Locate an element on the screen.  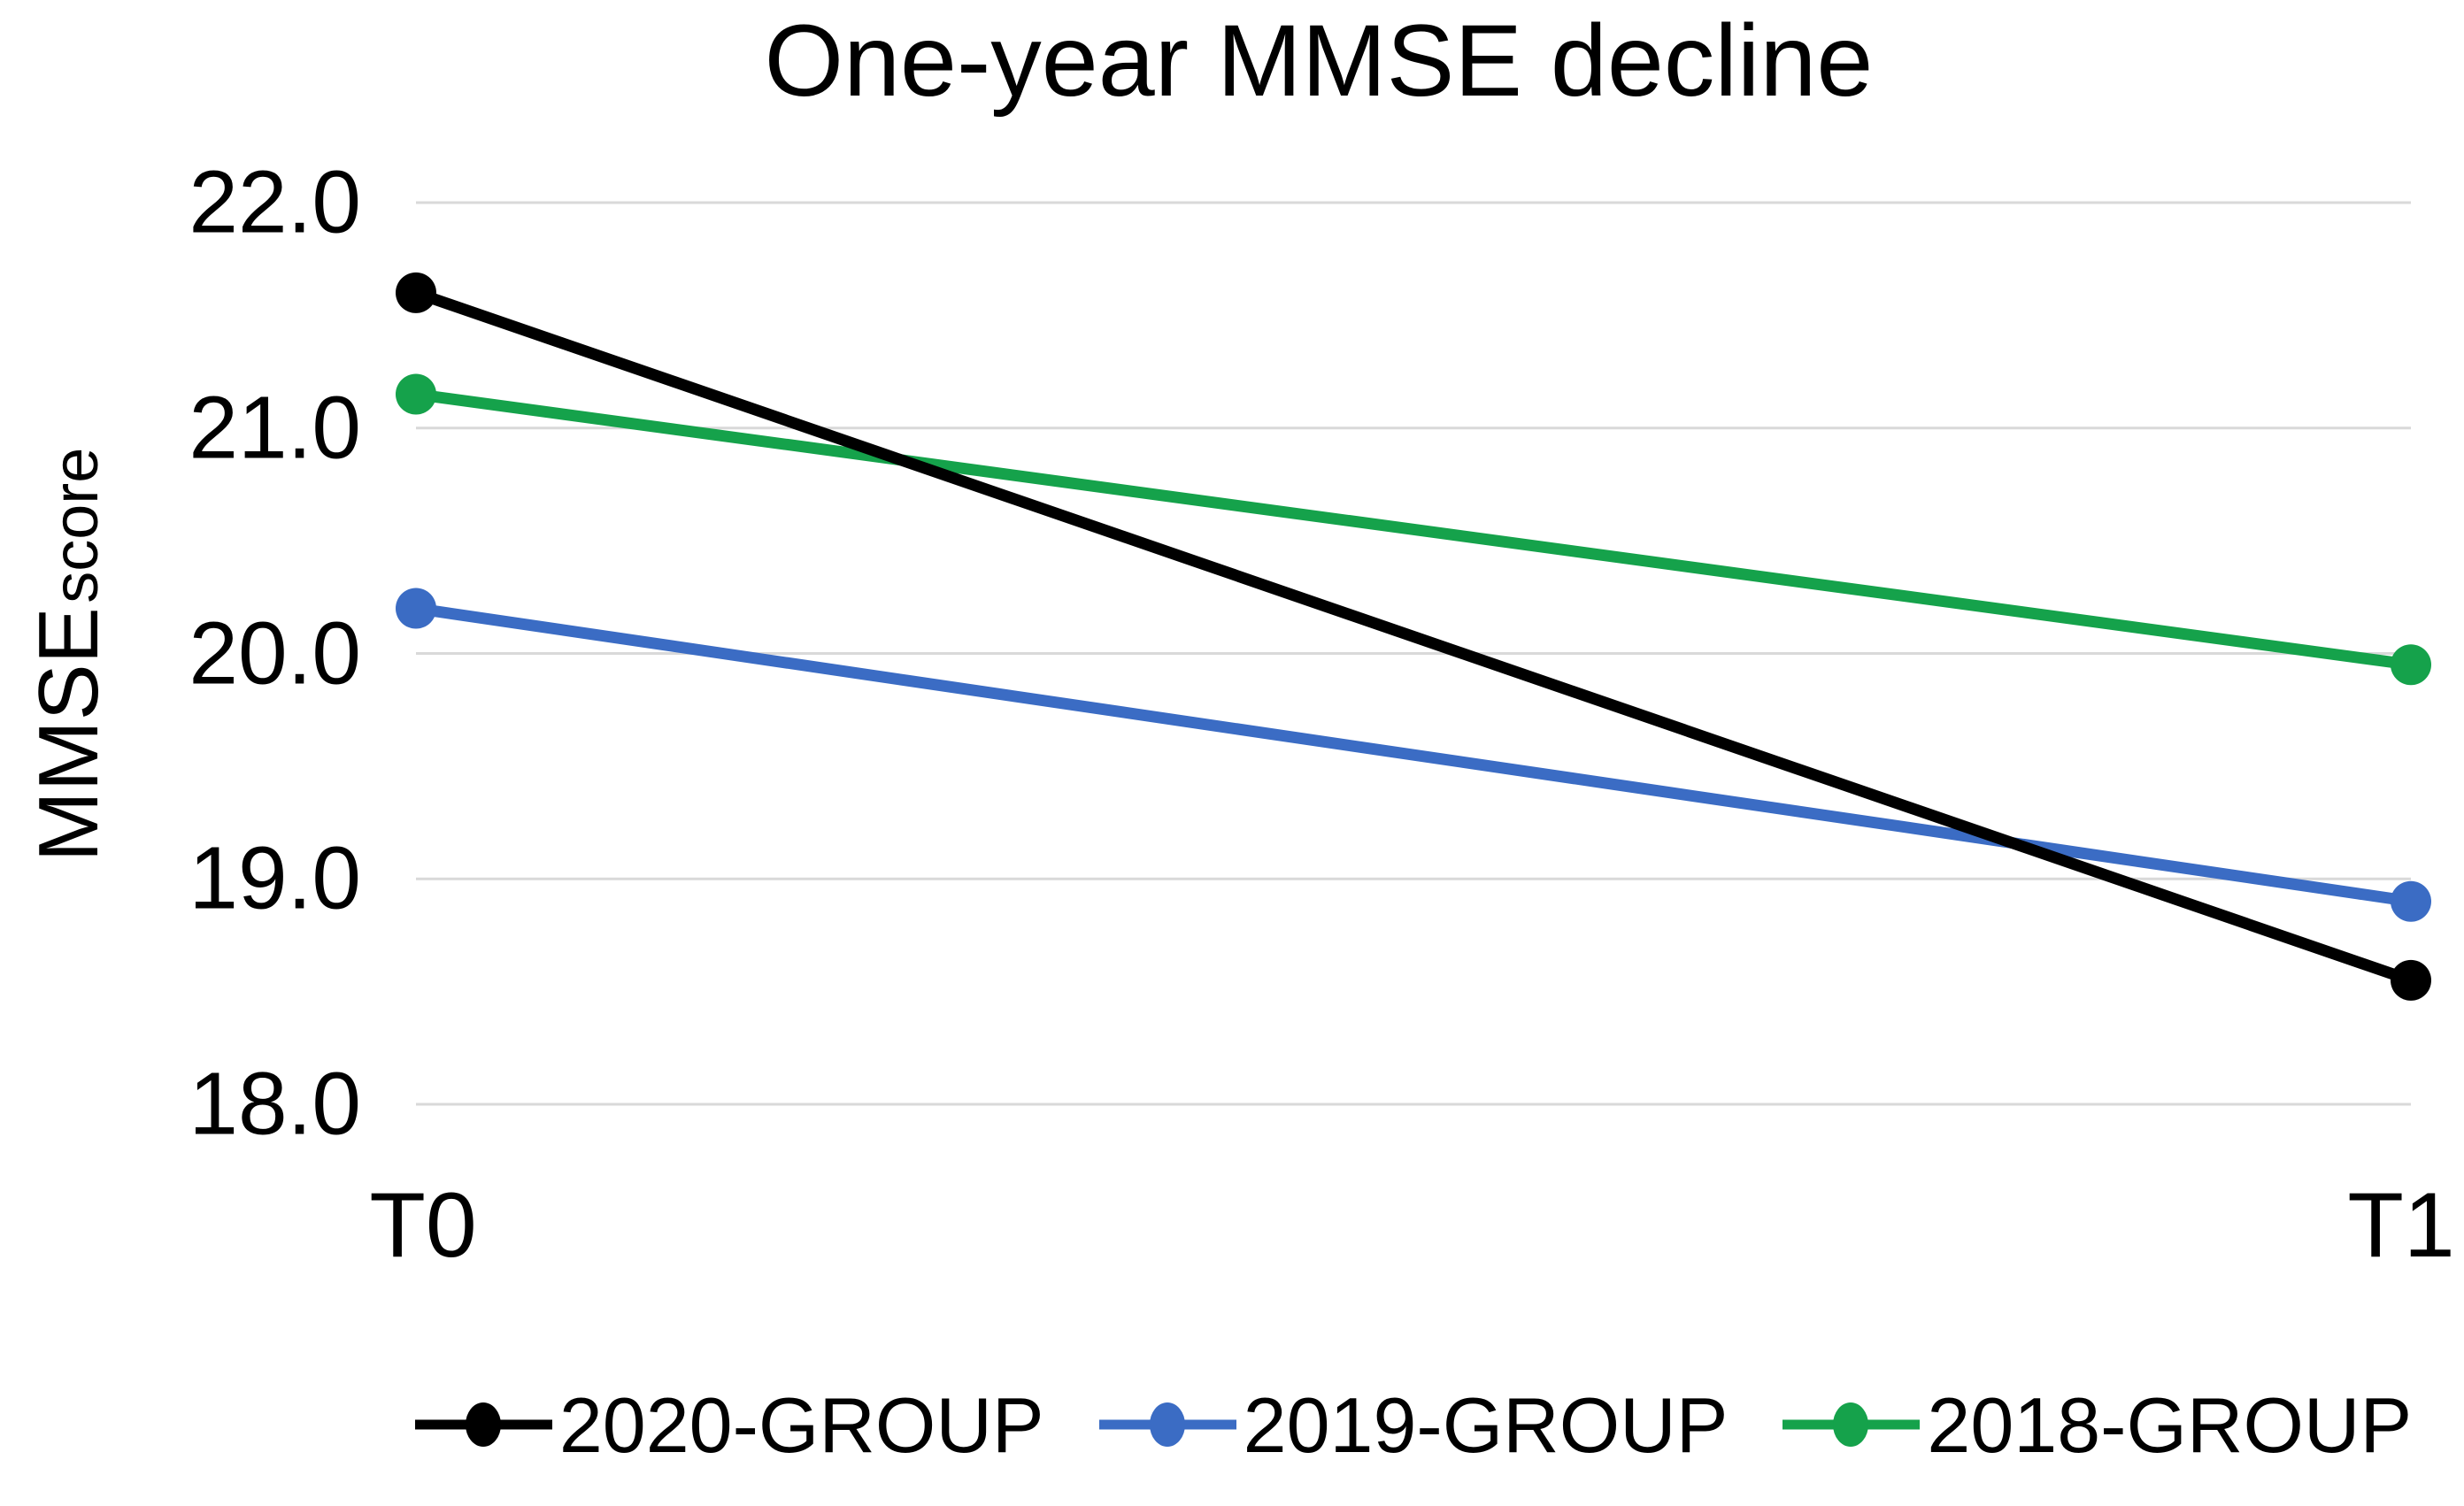
y-tick-label: 18.0 is located at coordinates (275, 1104).